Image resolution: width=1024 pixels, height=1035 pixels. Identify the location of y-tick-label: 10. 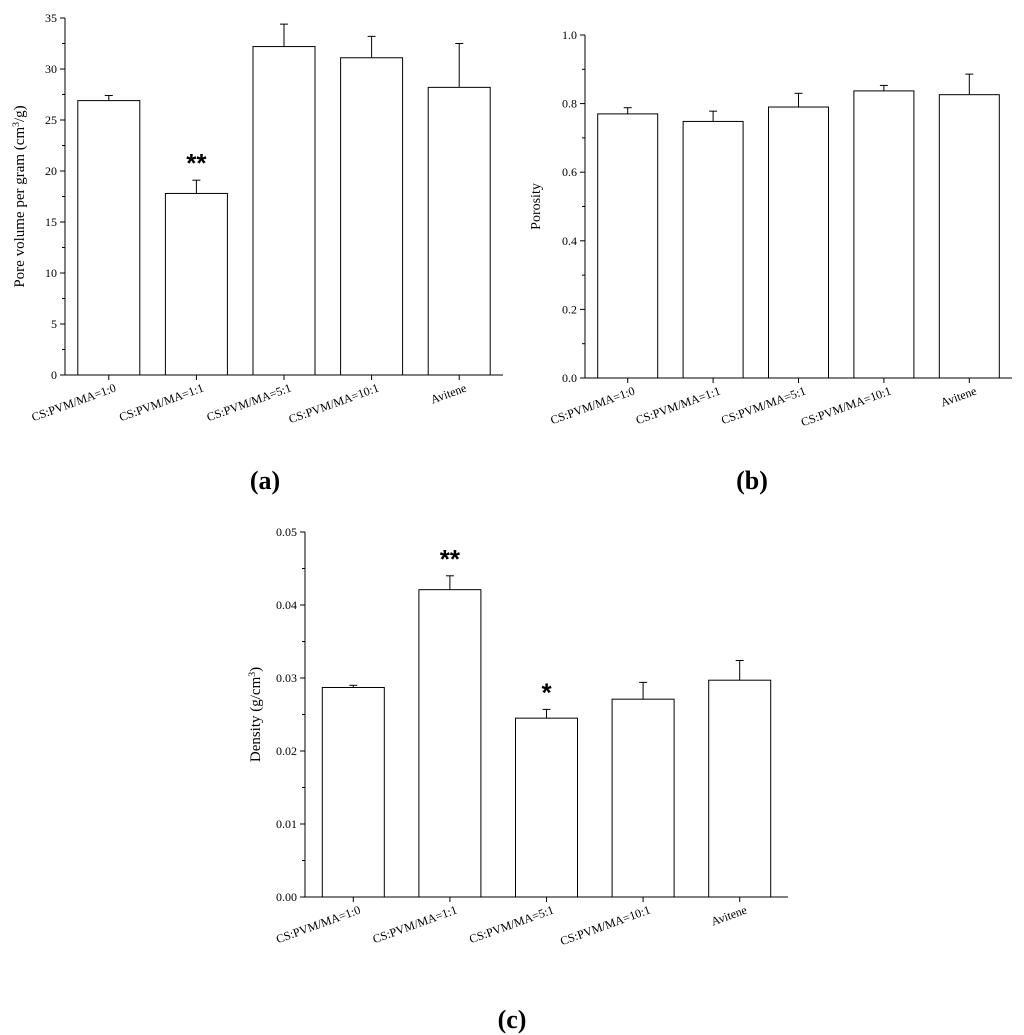
(51, 273).